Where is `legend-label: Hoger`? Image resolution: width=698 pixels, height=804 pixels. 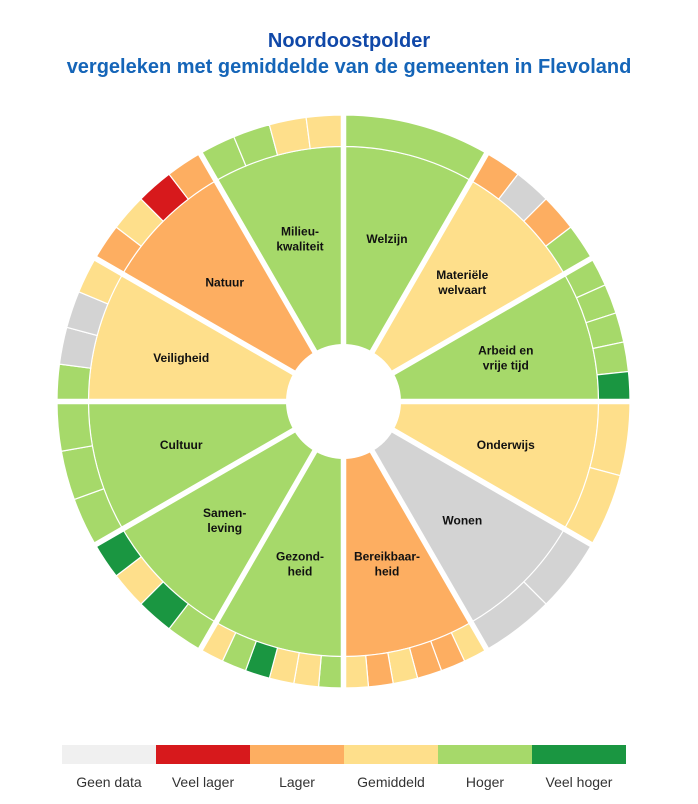
legend-label: Hoger is located at coordinates (485, 782).